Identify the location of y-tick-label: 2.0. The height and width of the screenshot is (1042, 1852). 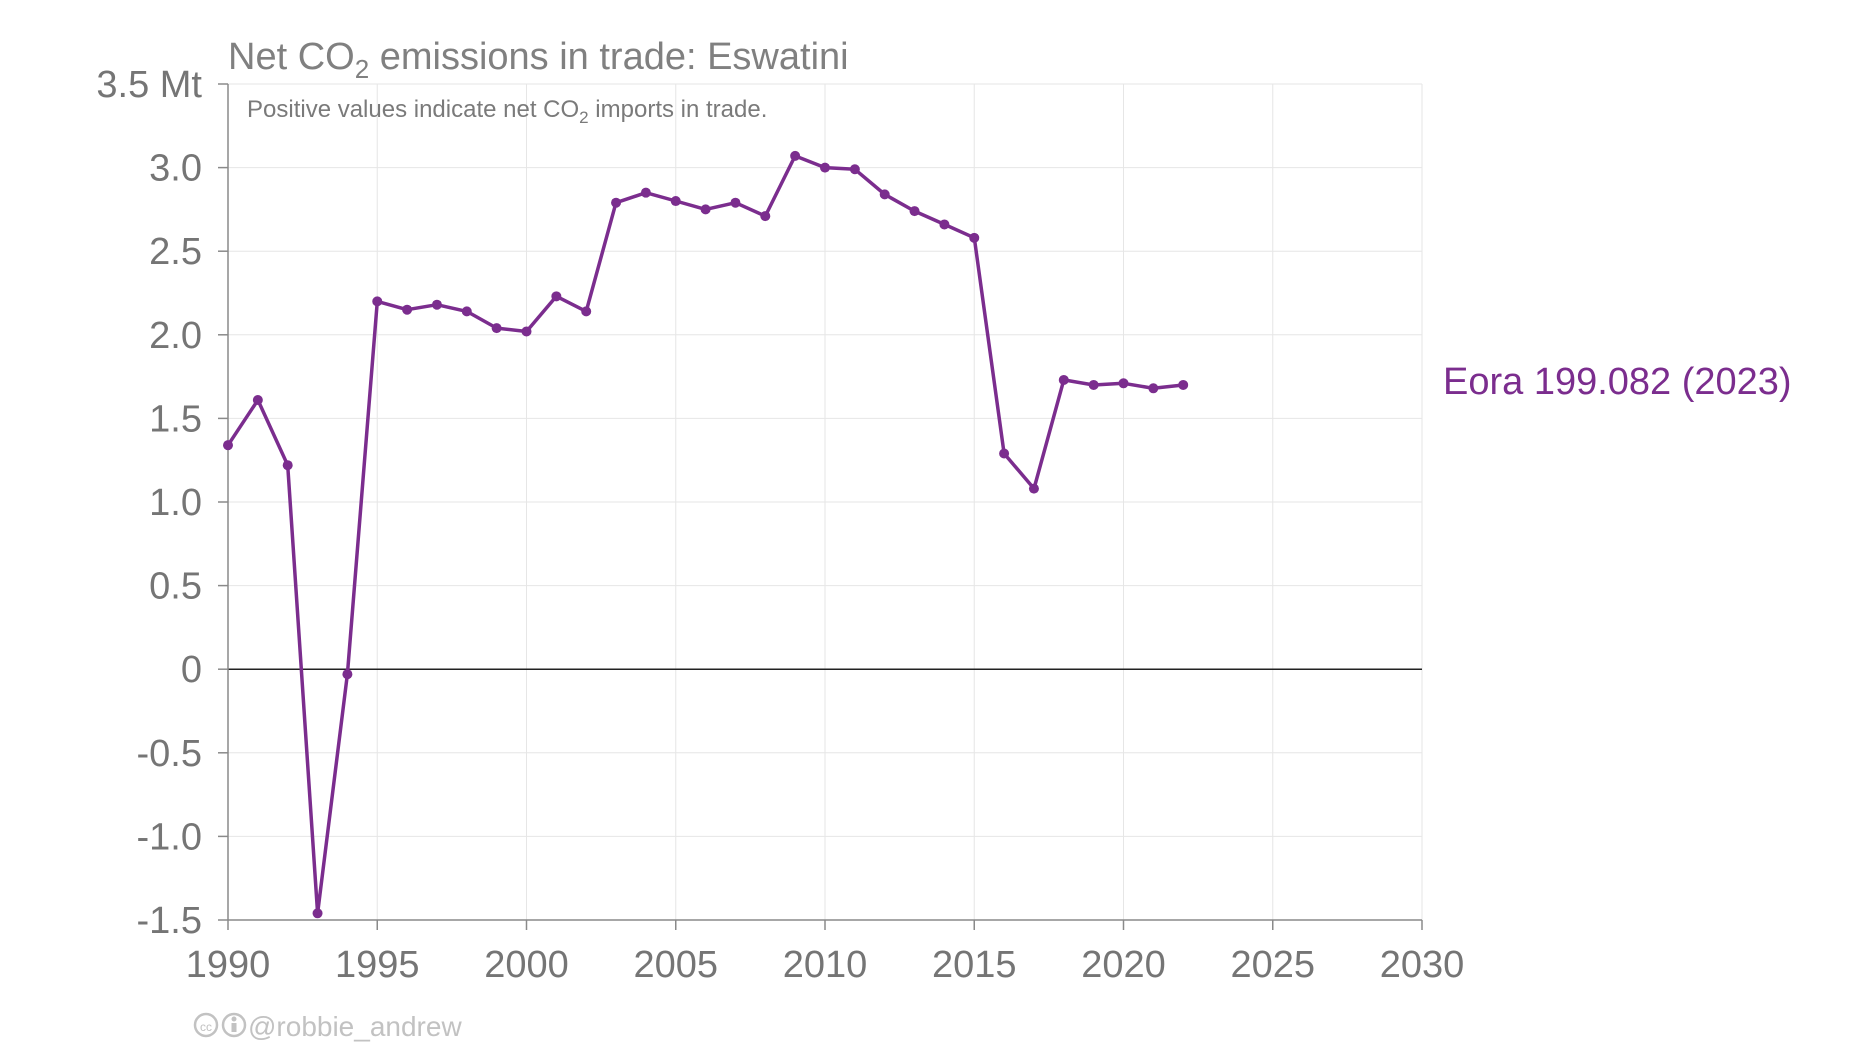
(175, 336).